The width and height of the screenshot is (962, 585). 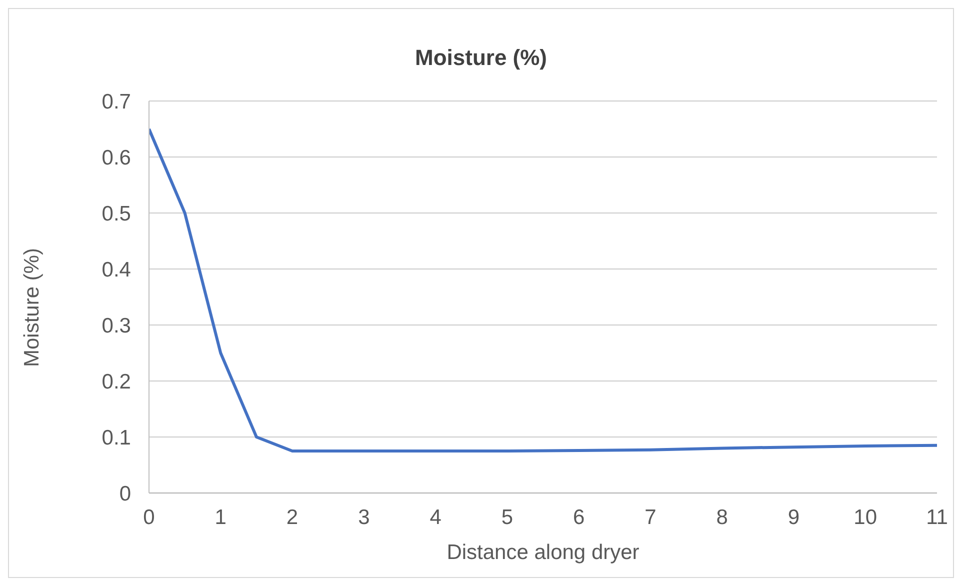 What do you see at coordinates (220, 517) in the screenshot?
I see `x-tick-label: 1` at bounding box center [220, 517].